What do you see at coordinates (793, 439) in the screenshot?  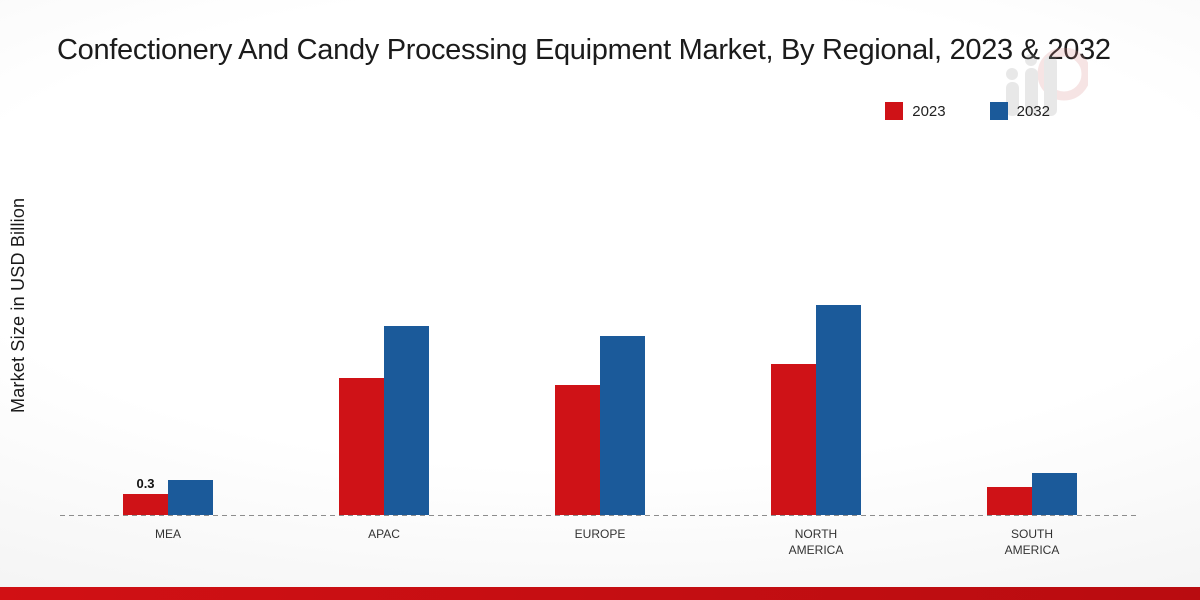 I see `bar-2023-north-america` at bounding box center [793, 439].